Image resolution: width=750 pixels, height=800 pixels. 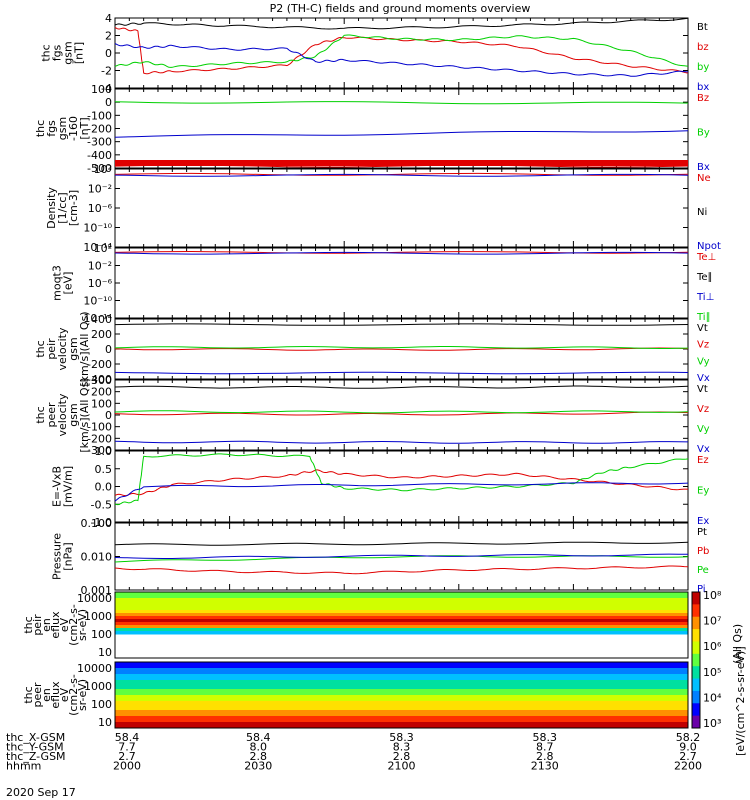 What do you see at coordinates (35, 737) in the screenshot?
I see `x-axis-row-label: thc_X-GSM` at bounding box center [35, 737].